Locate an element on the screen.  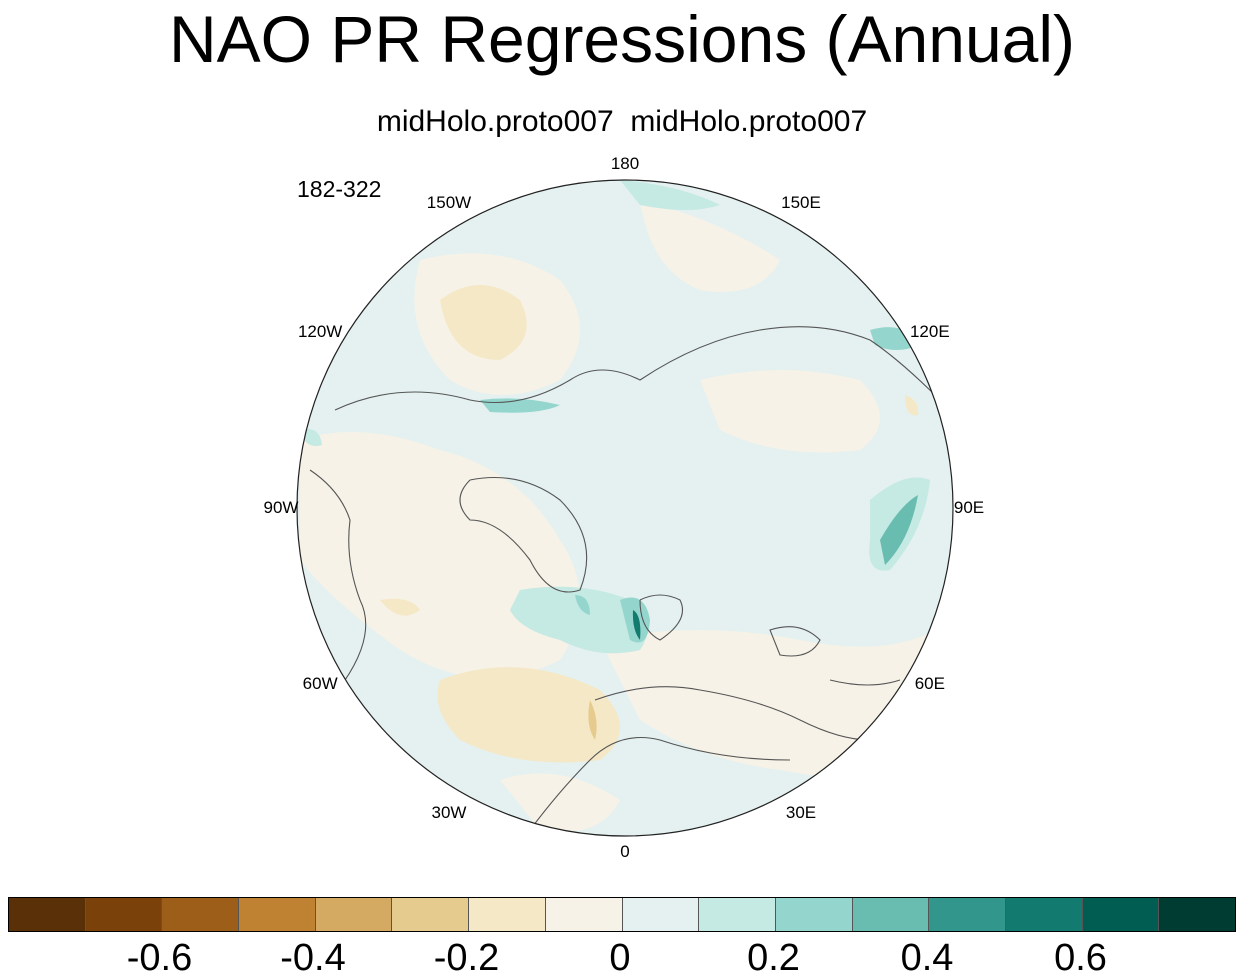
colorbar-tick-label: 0 is located at coordinates (620, 958).